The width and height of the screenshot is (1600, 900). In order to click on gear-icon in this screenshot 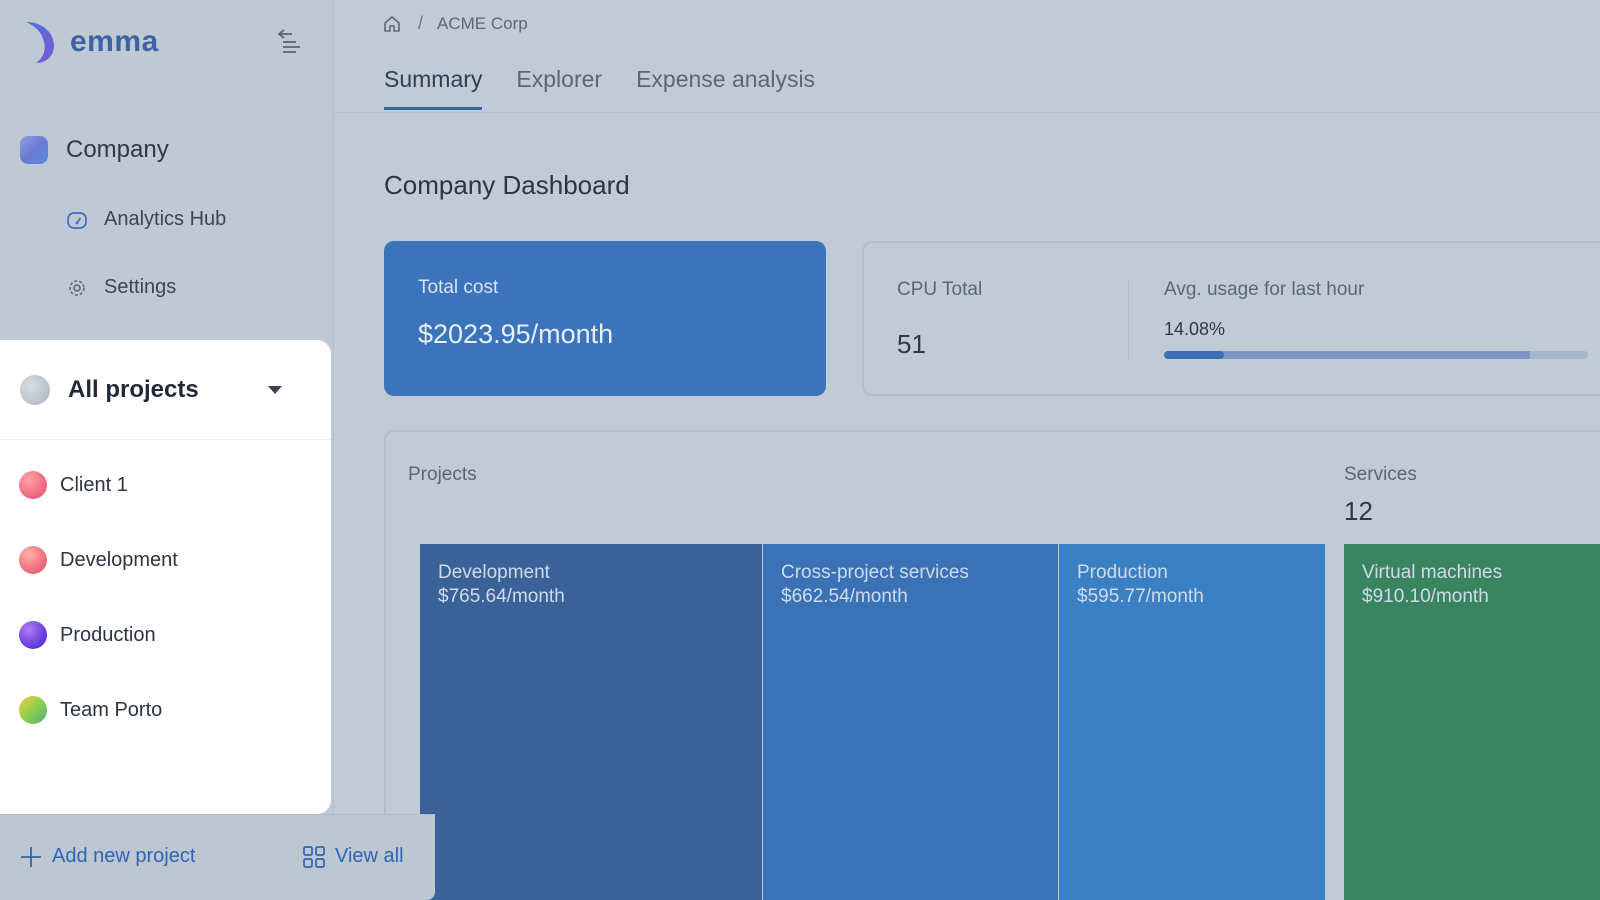, I will do `click(77, 287)`.